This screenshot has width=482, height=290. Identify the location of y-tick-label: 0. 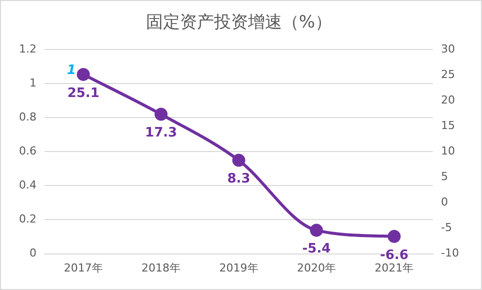
(32, 253).